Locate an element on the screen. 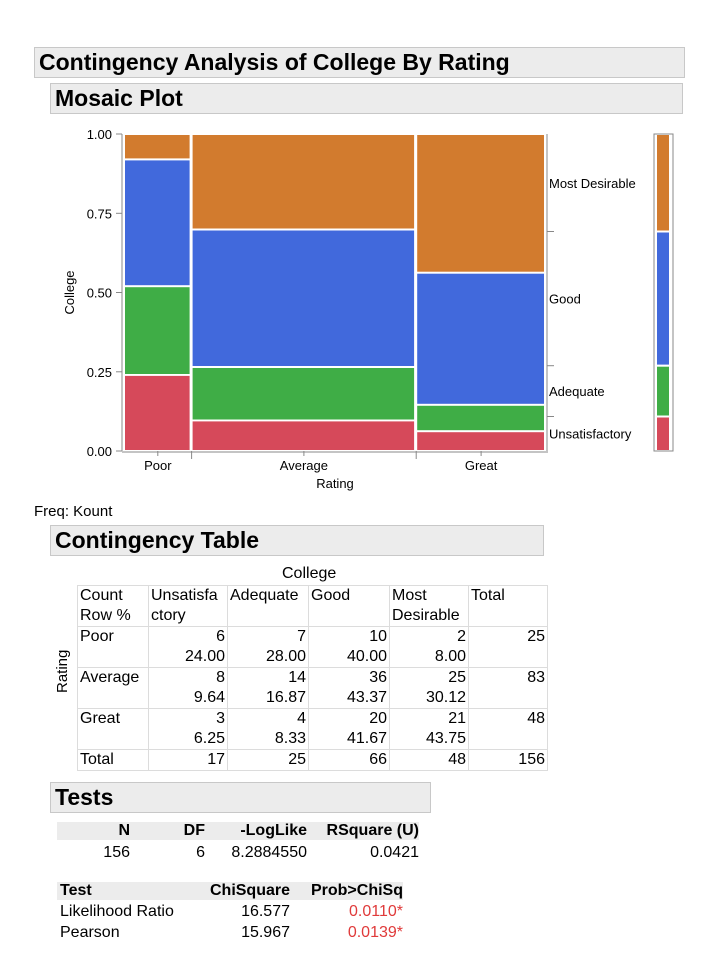 Image resolution: width=717 pixels, height=978 pixels. x-axis-label: Rating is located at coordinates (335, 483).